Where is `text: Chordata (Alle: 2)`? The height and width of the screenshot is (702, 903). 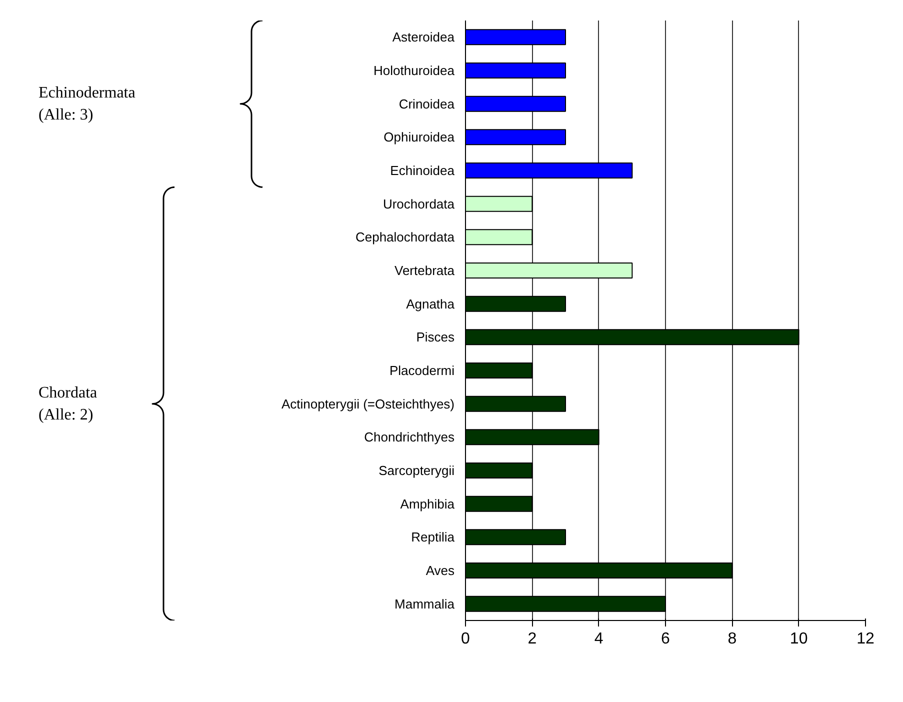 text: Chordata (Alle: 2) is located at coordinates (68, 404).